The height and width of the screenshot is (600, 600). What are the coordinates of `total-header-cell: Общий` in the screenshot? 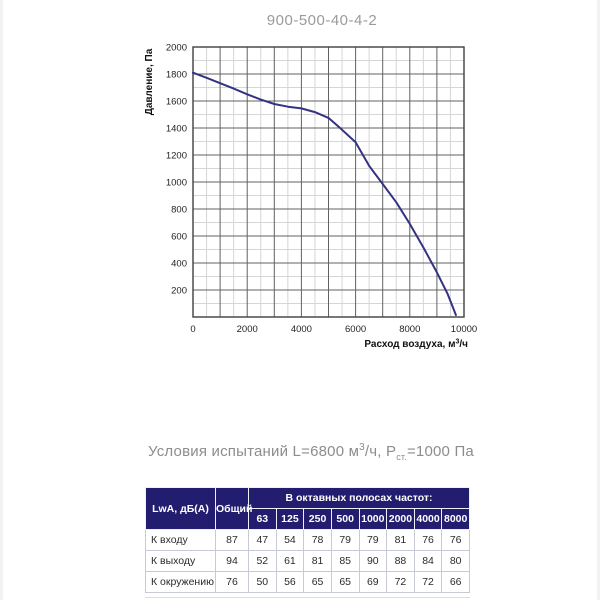 It's located at (233, 508).